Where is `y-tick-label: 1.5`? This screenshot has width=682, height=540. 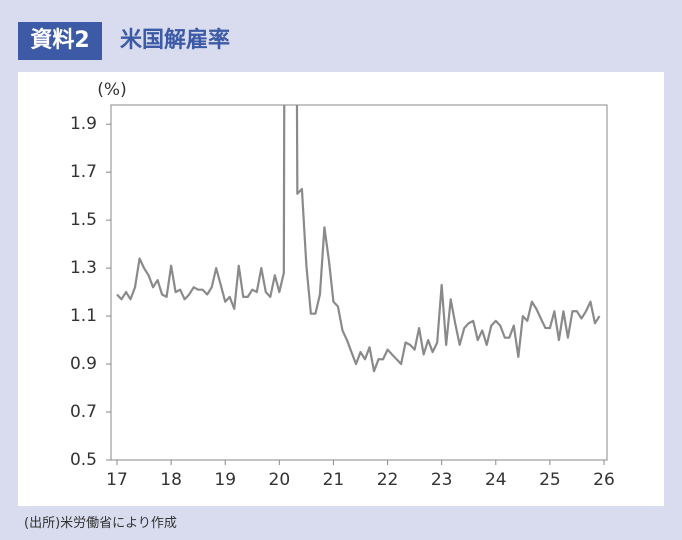
y-tick-label: 1.5 is located at coordinates (83, 220).